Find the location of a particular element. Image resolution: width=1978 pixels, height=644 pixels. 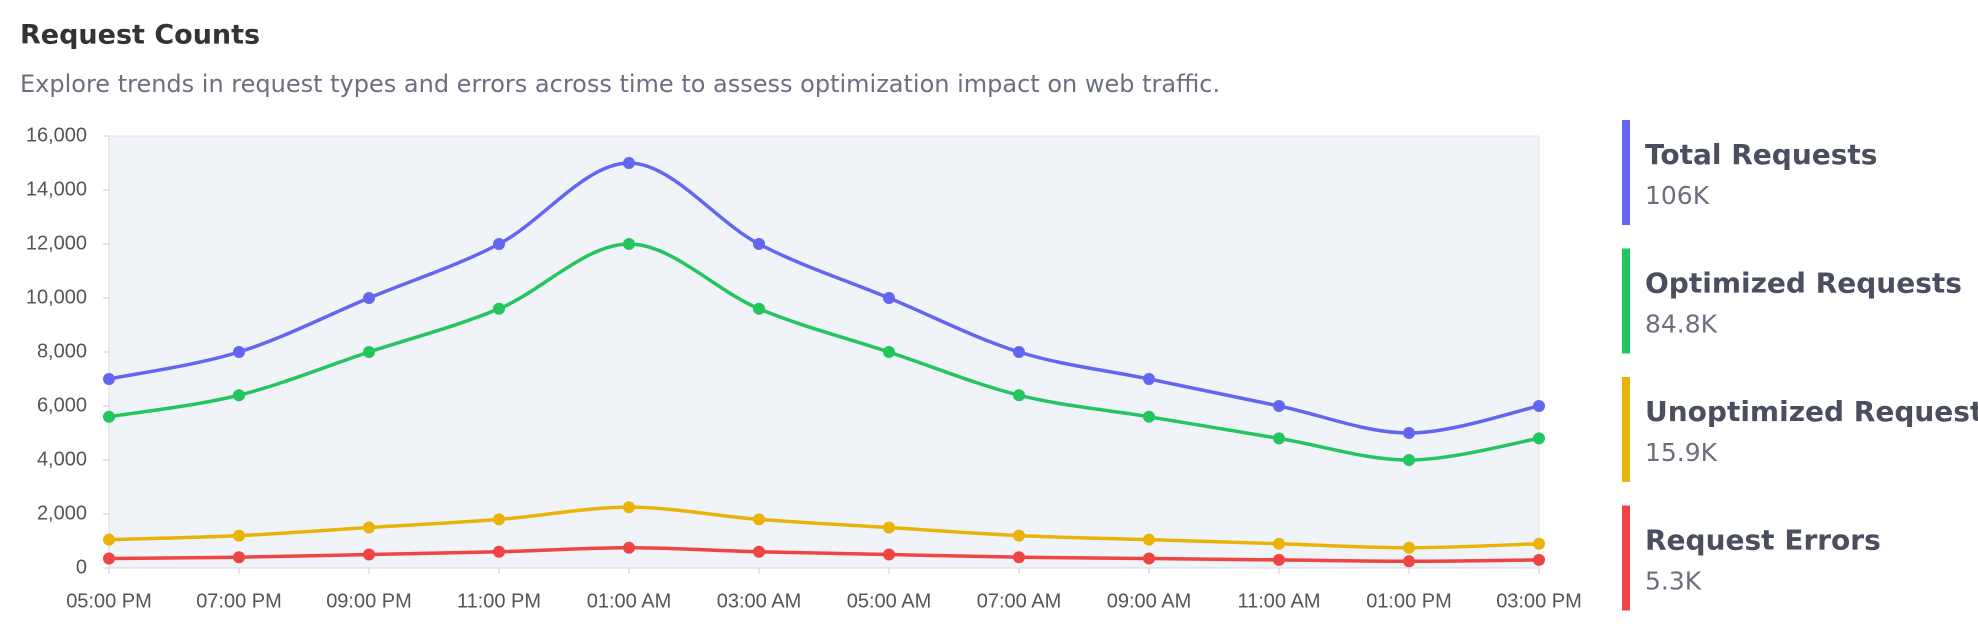

legend-total: 84.8K is located at coordinates (1681, 324).